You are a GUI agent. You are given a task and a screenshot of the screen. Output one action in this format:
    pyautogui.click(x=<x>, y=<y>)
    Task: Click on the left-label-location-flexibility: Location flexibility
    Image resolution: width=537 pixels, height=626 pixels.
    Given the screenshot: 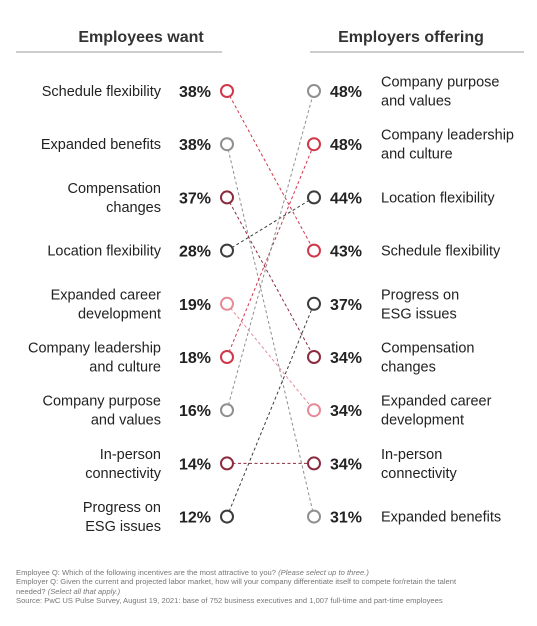 What is the action you would take?
    pyautogui.click(x=104, y=252)
    